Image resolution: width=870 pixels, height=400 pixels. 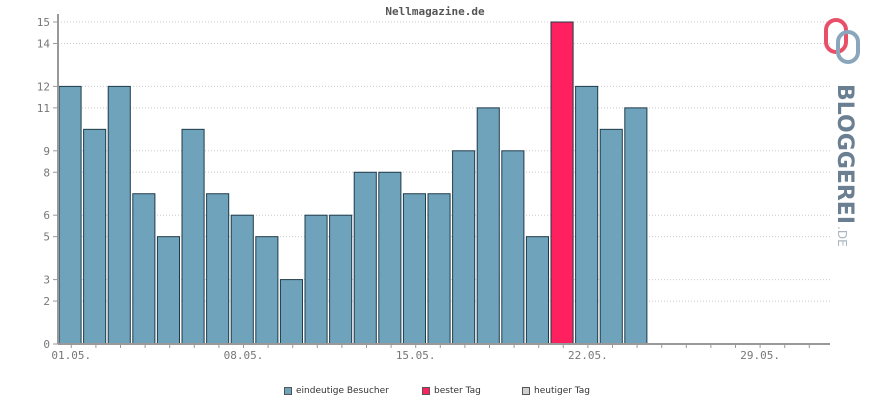 What do you see at coordinates (562, 183) in the screenshot?
I see `bar-best-day` at bounding box center [562, 183].